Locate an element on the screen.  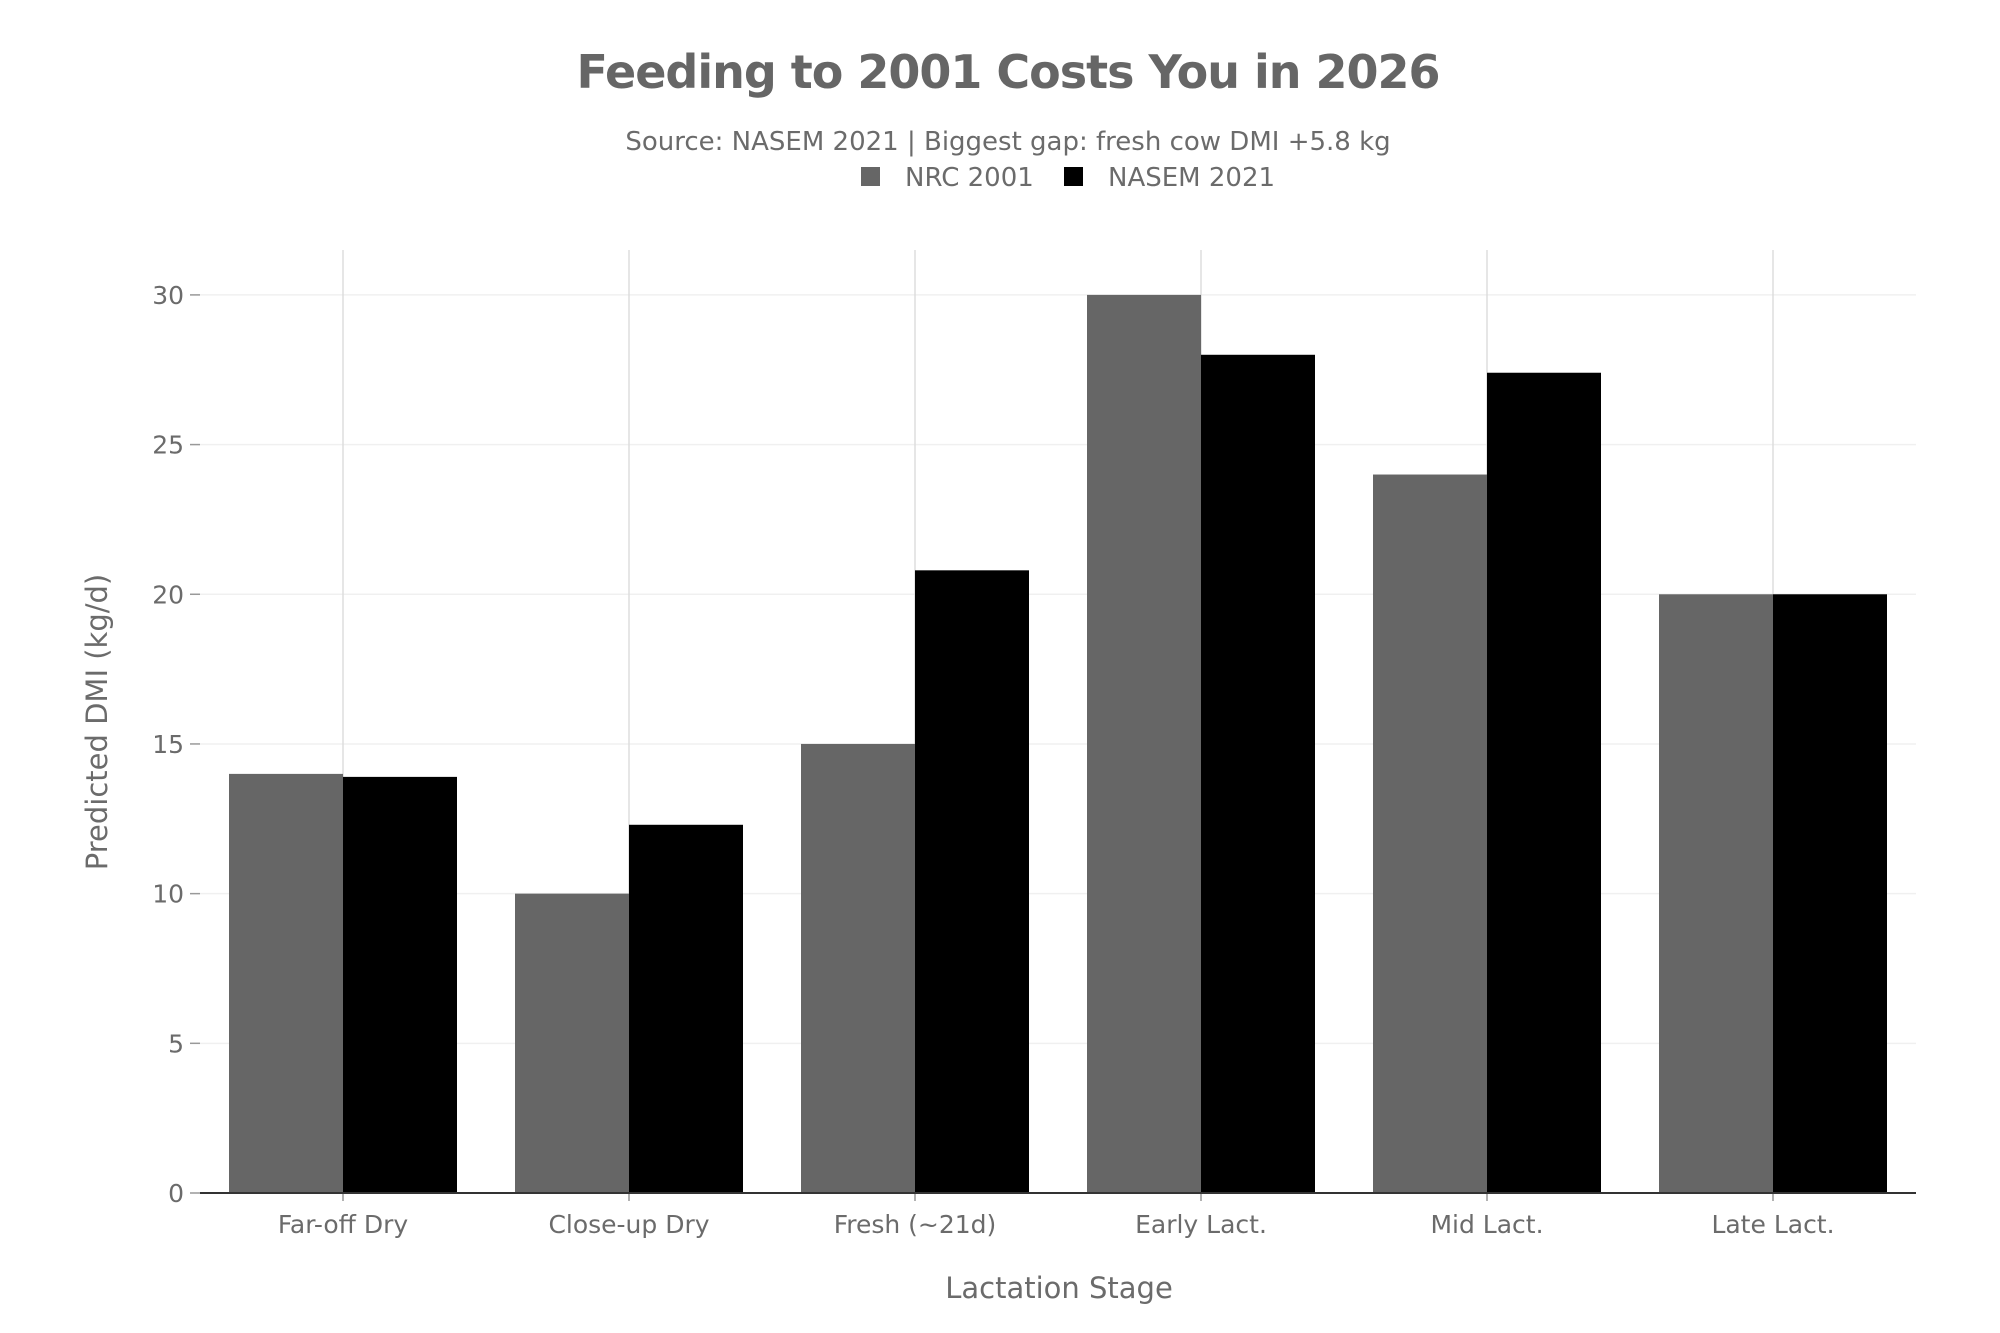
chart-title: Feeding to 2001 Costs You in 2026 is located at coordinates (1007, 72).